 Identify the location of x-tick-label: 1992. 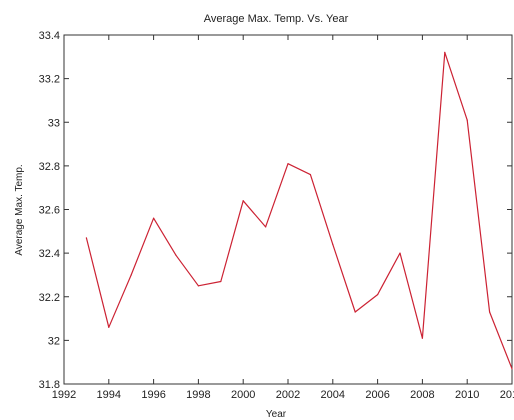
(64, 395).